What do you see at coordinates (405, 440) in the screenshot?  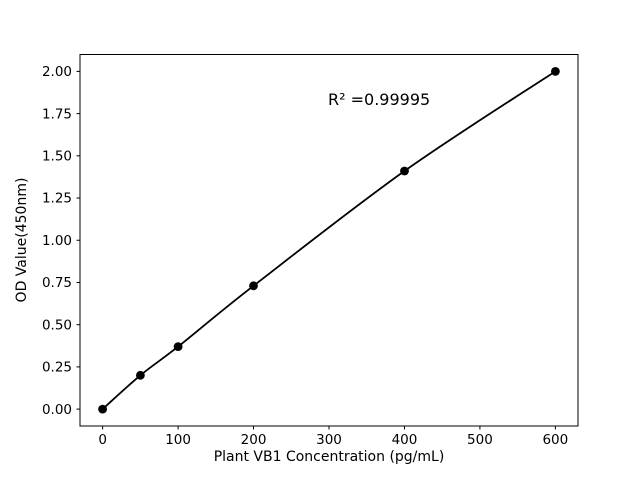 I see `x-tick-label: 400` at bounding box center [405, 440].